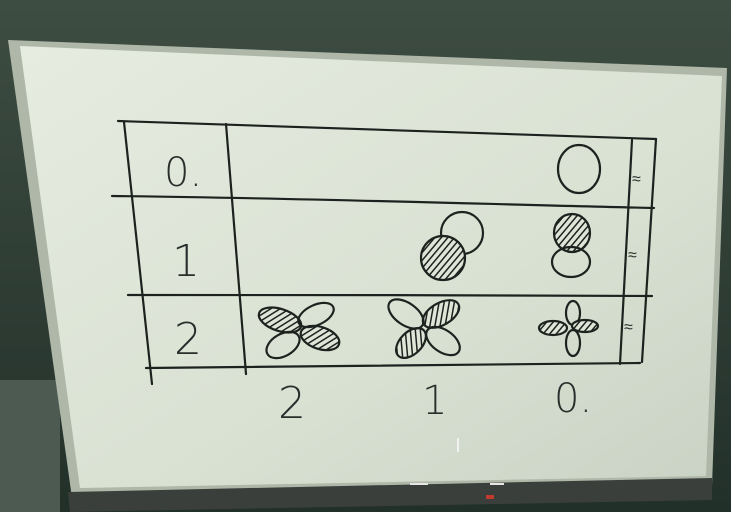 This screenshot has width=731, height=512. What do you see at coordinates (452, 246) in the screenshot?
I see `orbital-p-tilted` at bounding box center [452, 246].